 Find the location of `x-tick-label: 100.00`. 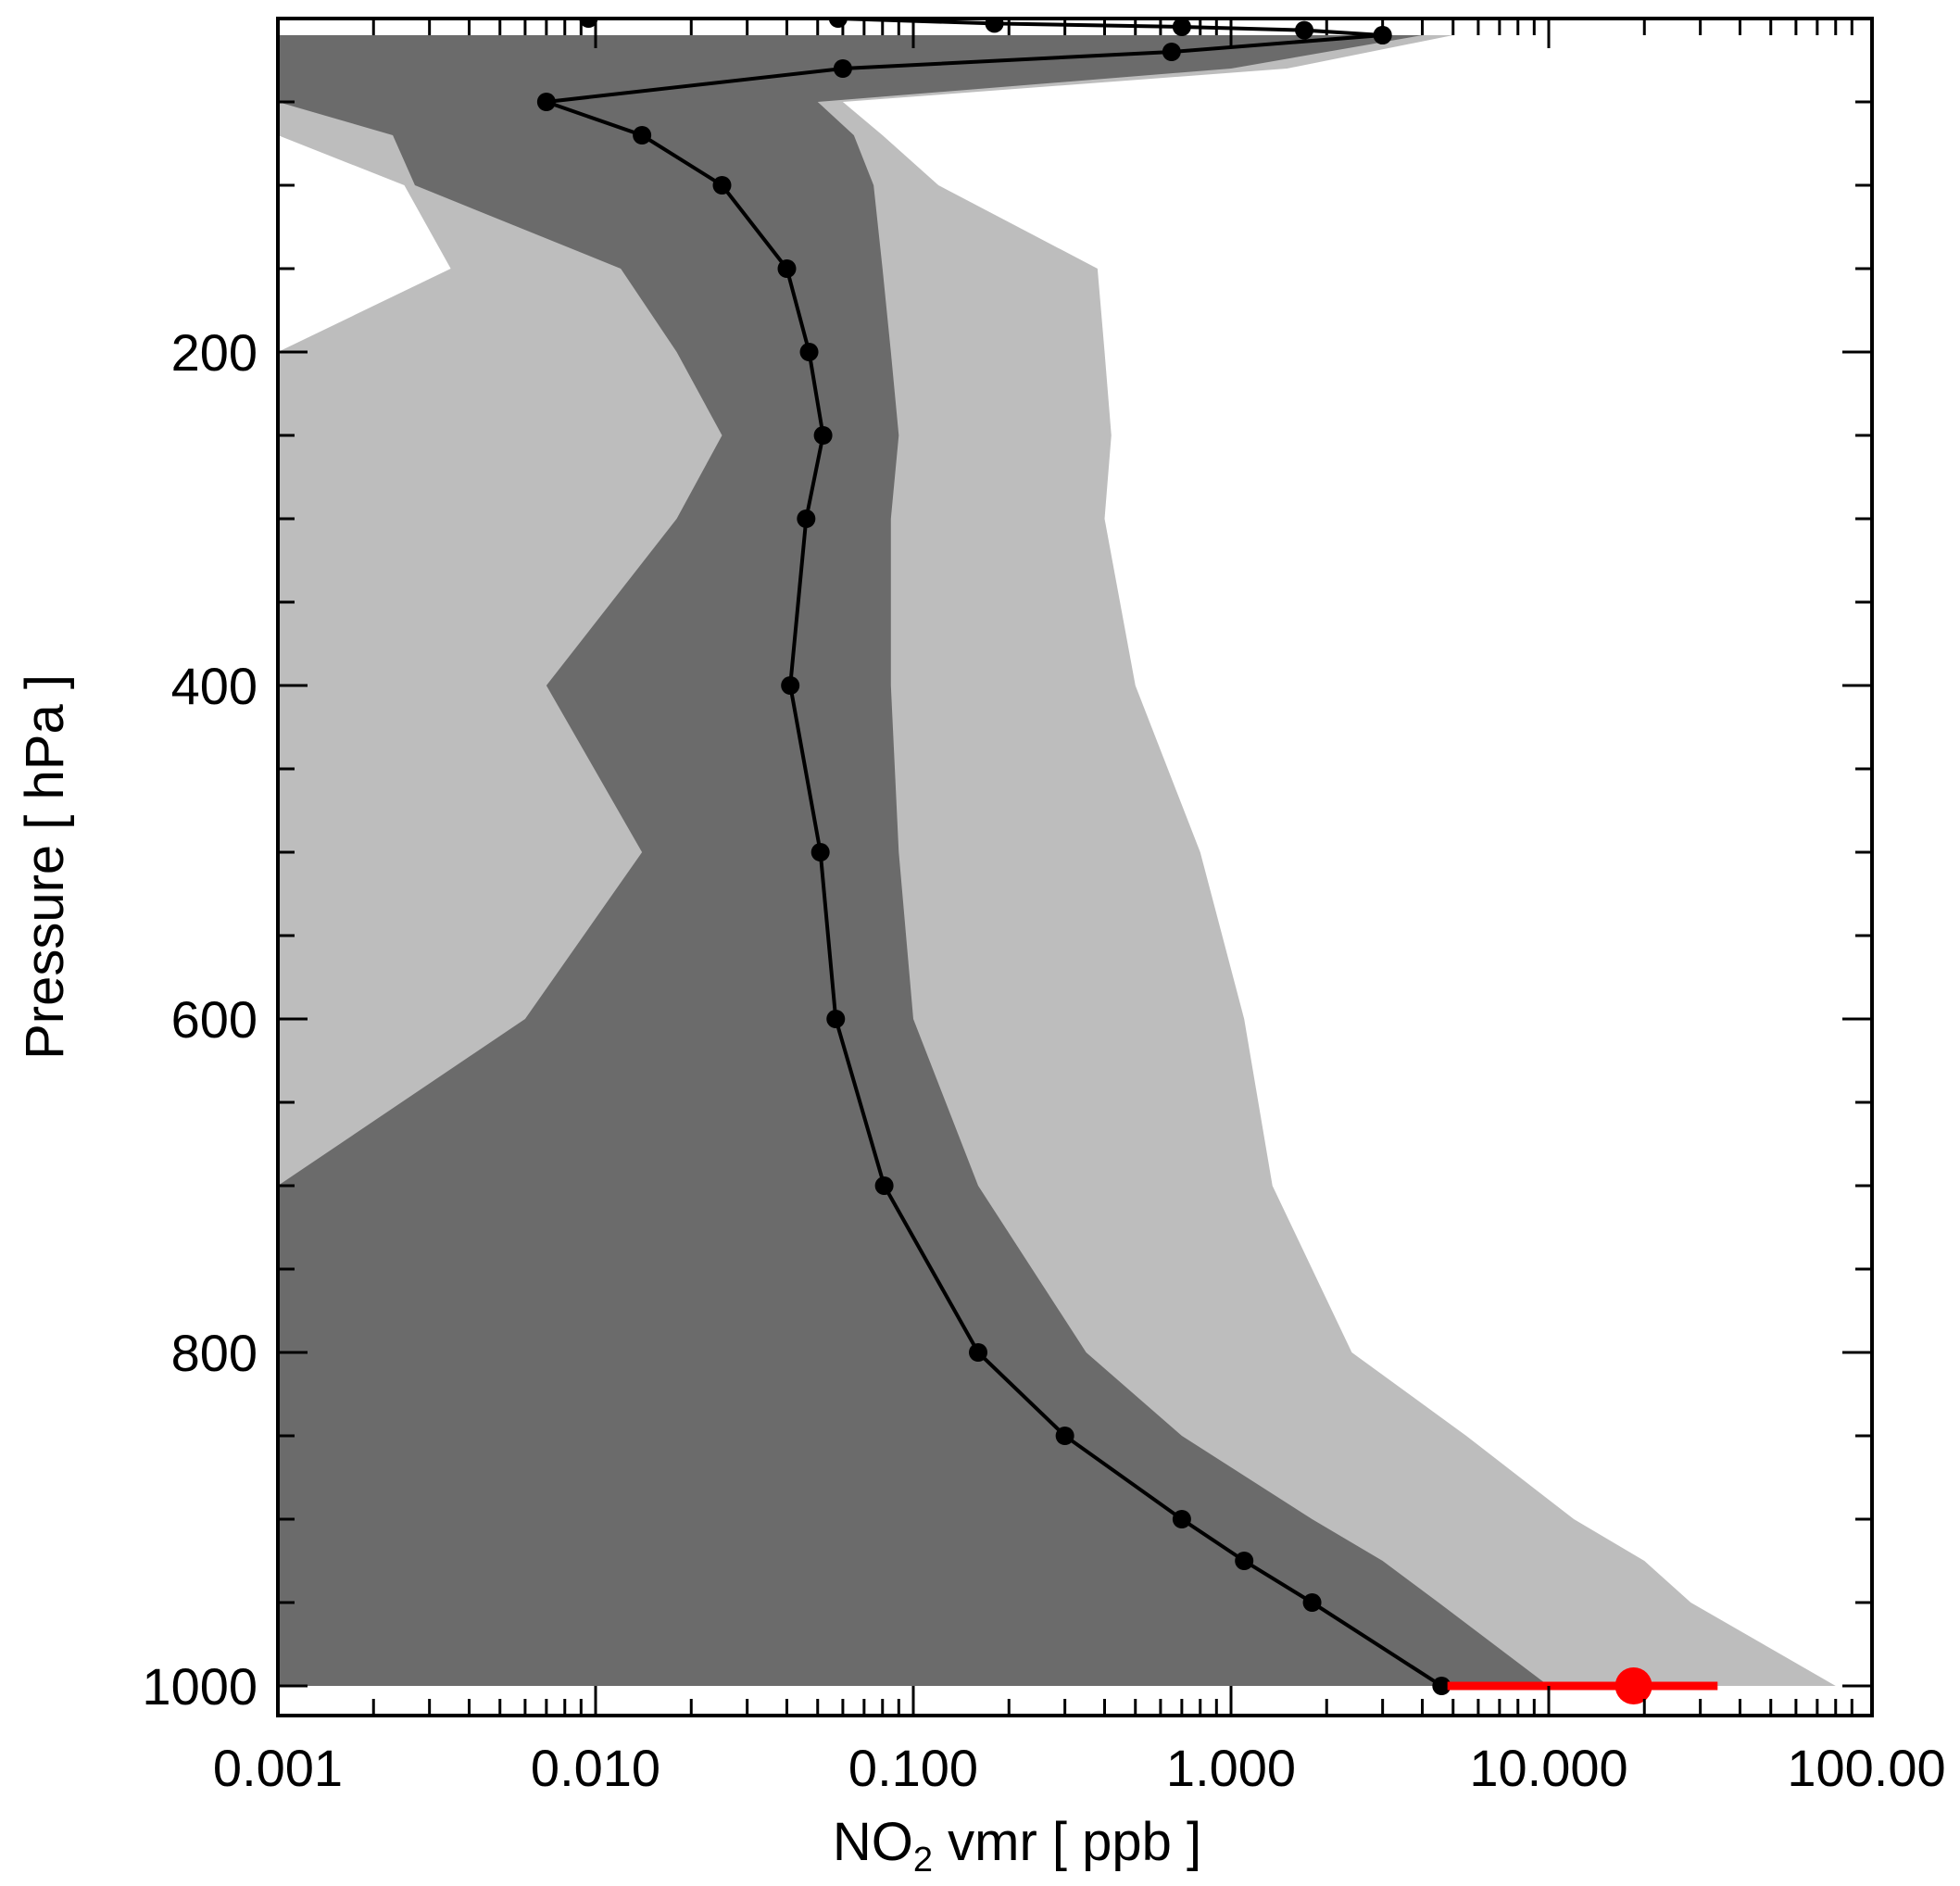

x-tick-label: 100.00 is located at coordinates (1866, 1768).